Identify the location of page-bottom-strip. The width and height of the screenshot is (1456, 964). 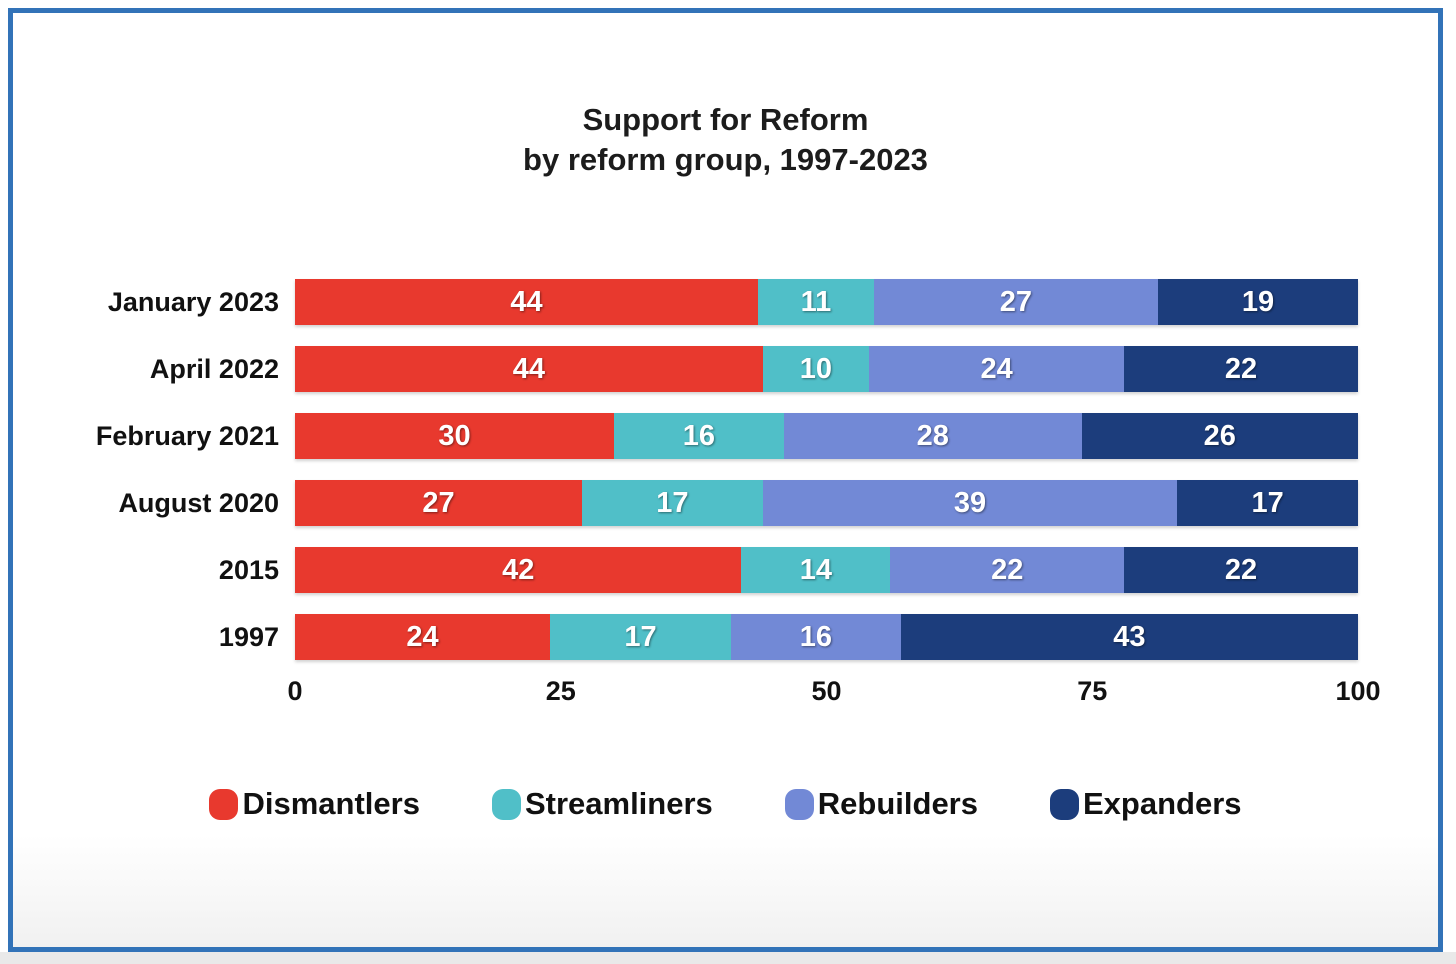
(728, 958).